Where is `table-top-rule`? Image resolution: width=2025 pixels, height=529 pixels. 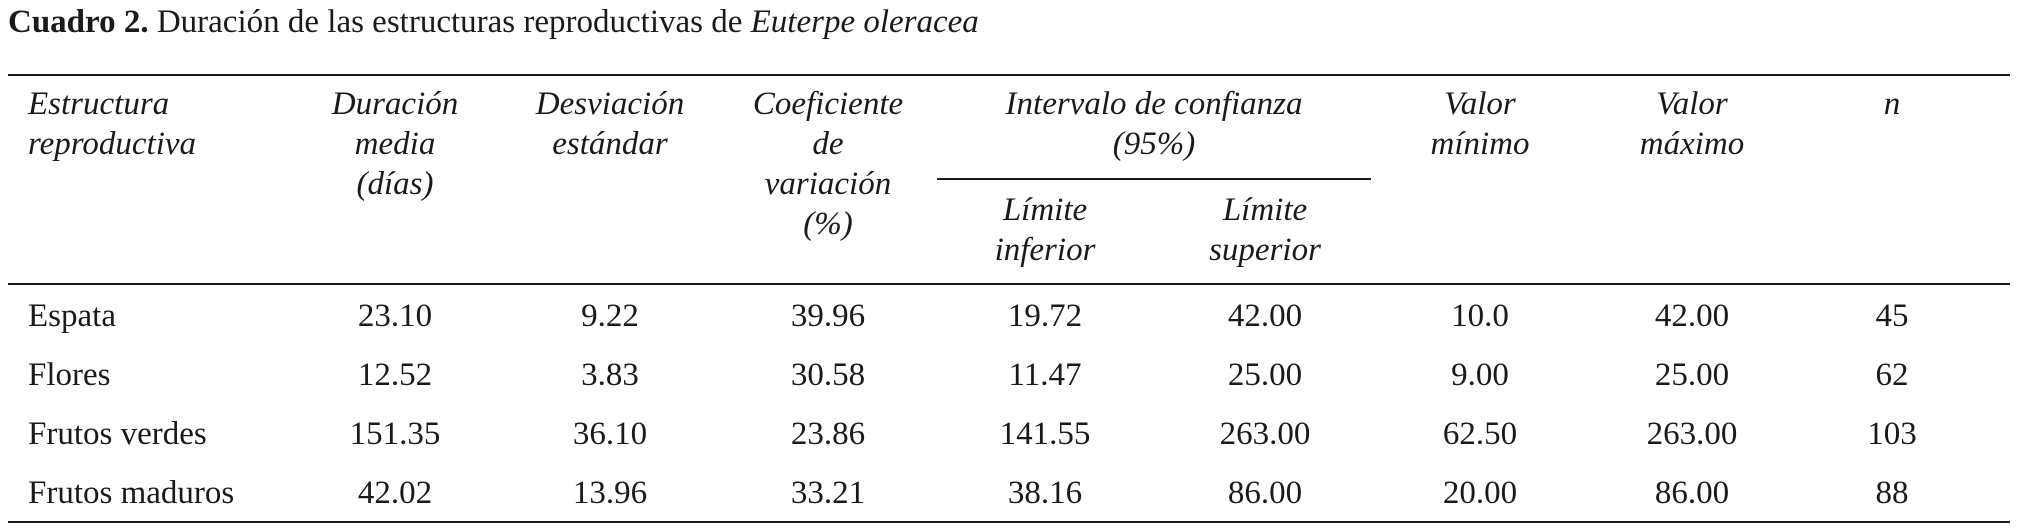
table-top-rule is located at coordinates (1009, 75).